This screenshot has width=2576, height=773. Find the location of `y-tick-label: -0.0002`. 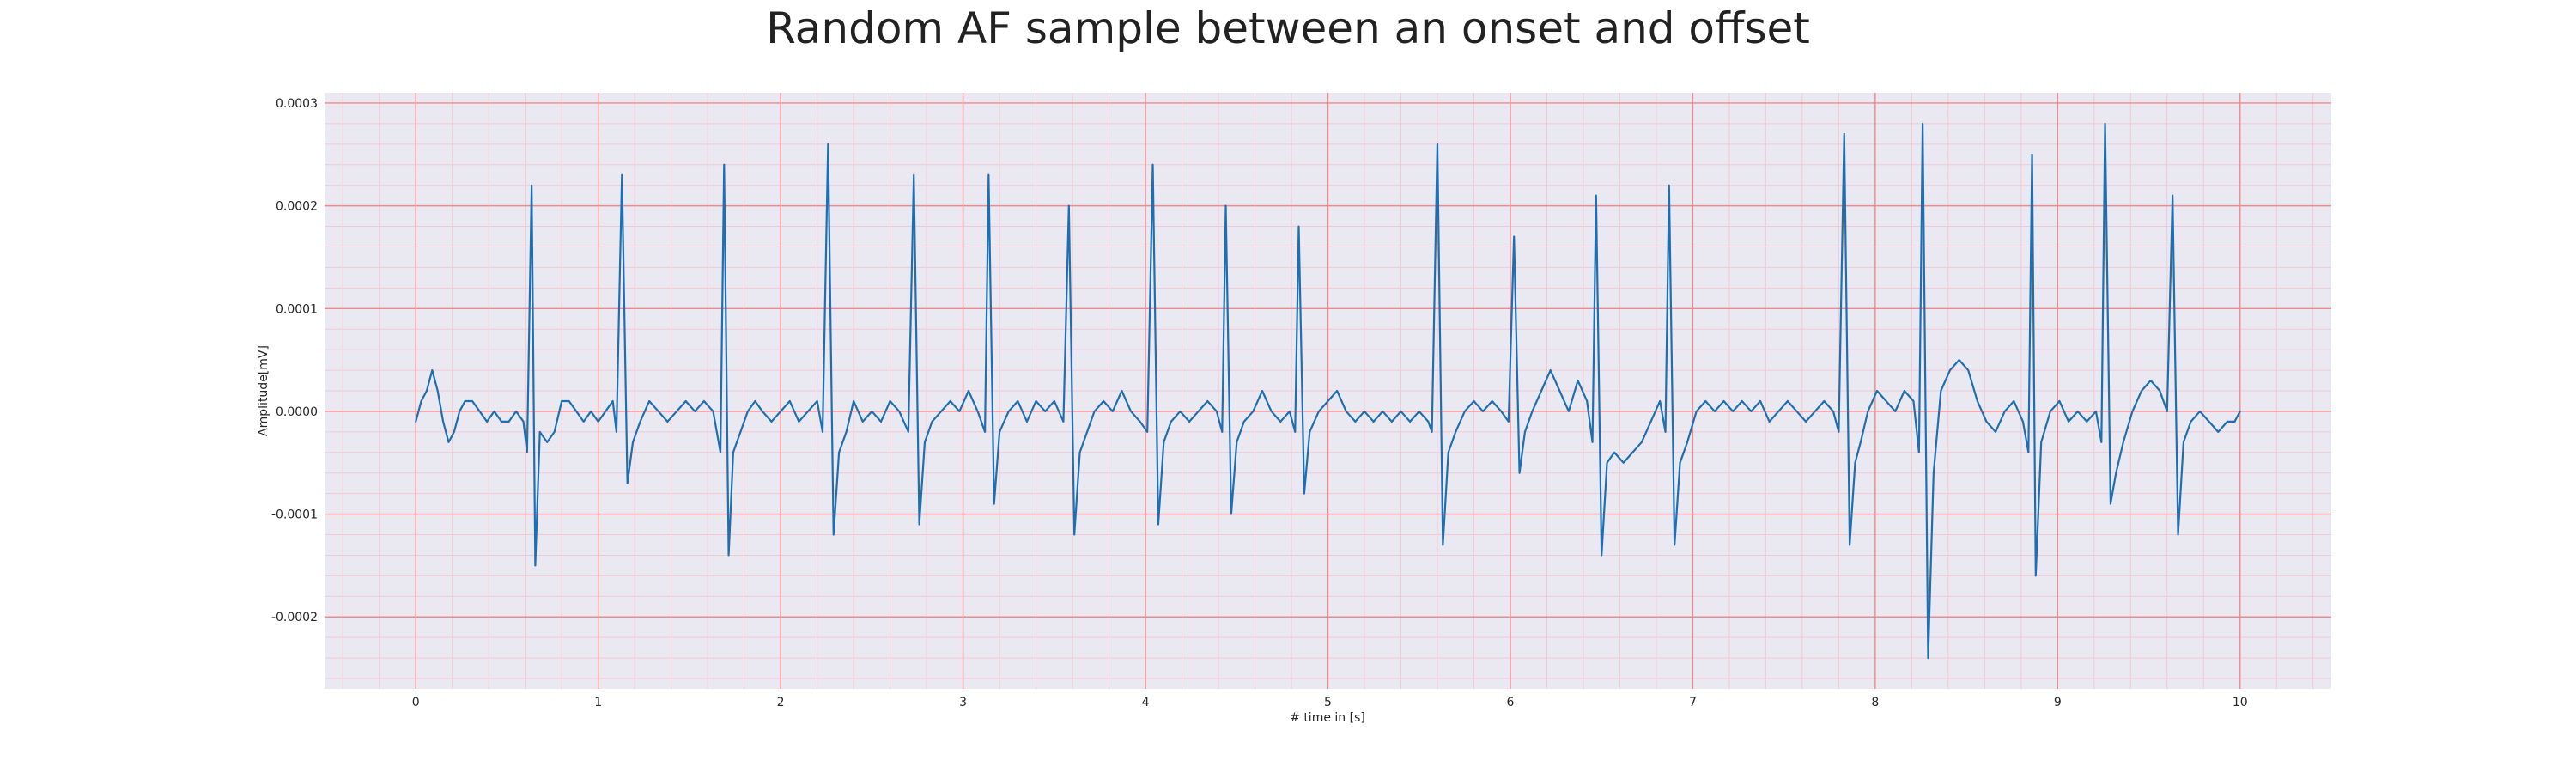

y-tick-label: -0.0002 is located at coordinates (294, 617).